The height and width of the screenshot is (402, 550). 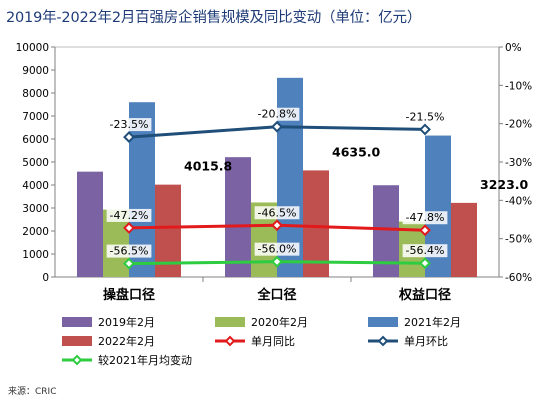 I want to click on line-value-label: -47.2%, so click(x=129, y=215).